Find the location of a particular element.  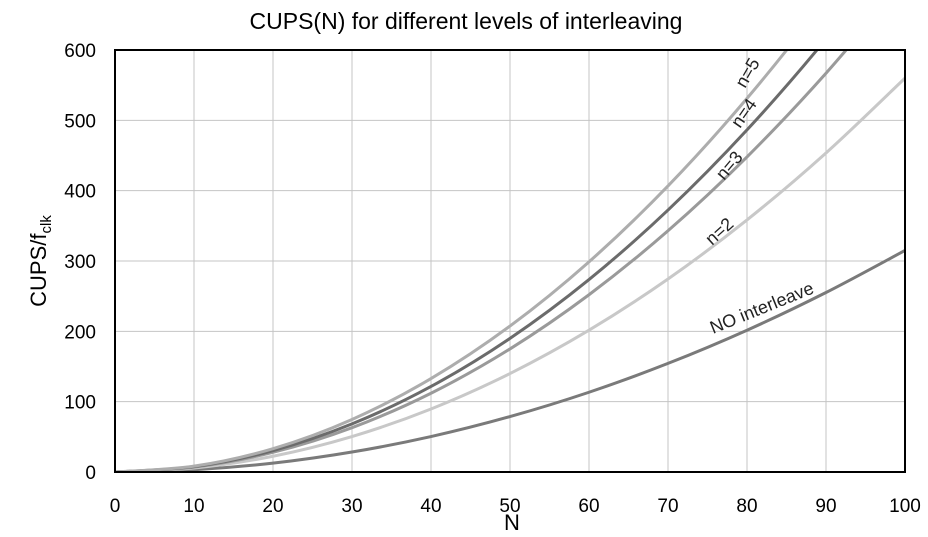

y-axis-label: CUPS/fclk is located at coordinates (40, 261).